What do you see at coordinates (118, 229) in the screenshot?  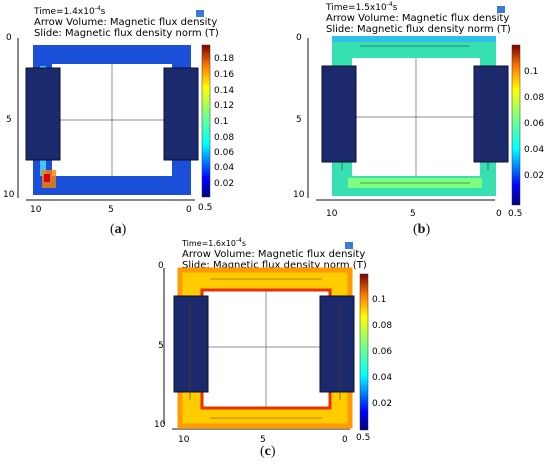 I see `caption-a: (a)` at bounding box center [118, 229].